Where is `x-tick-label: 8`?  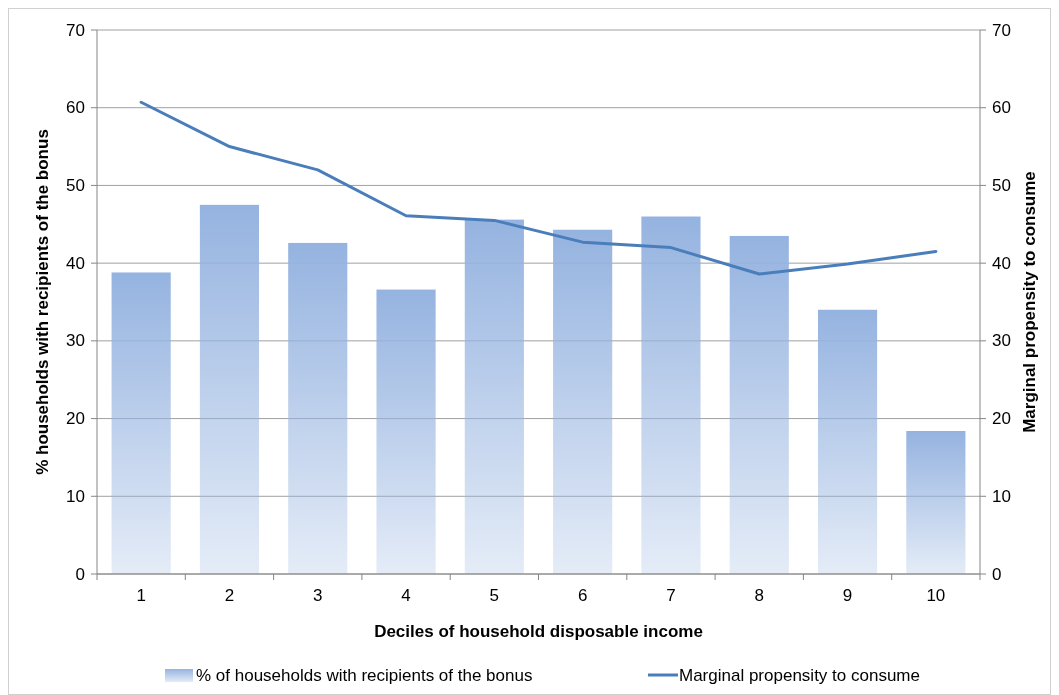 x-tick-label: 8 is located at coordinates (759, 595).